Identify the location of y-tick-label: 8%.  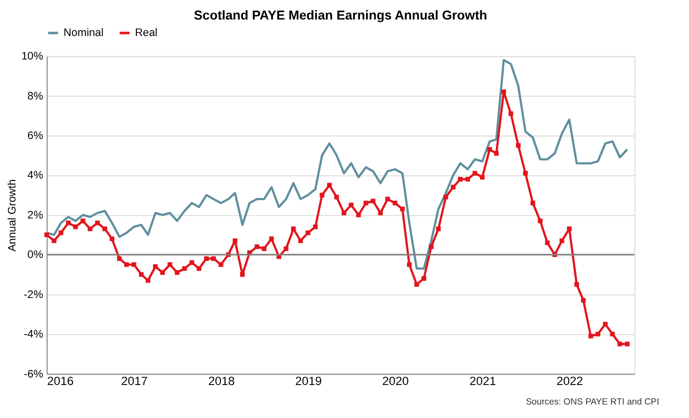
(35, 96).